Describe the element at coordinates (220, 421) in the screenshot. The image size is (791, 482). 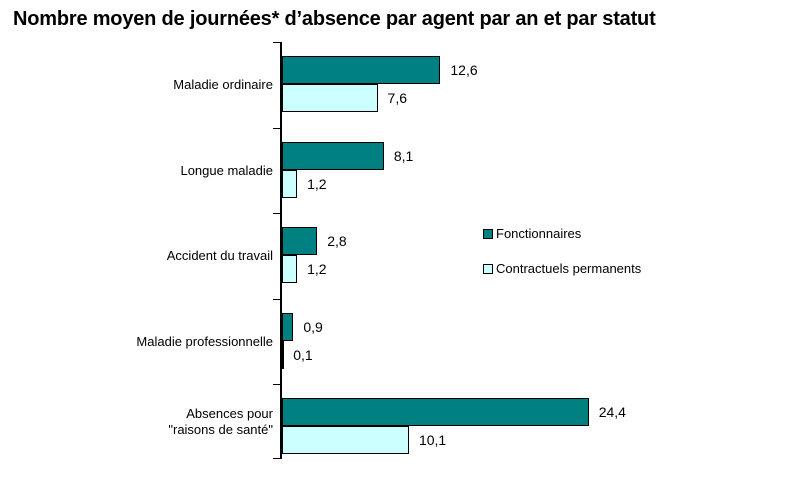
I see `category-label: Absences pour "raisons de santé"` at that location.